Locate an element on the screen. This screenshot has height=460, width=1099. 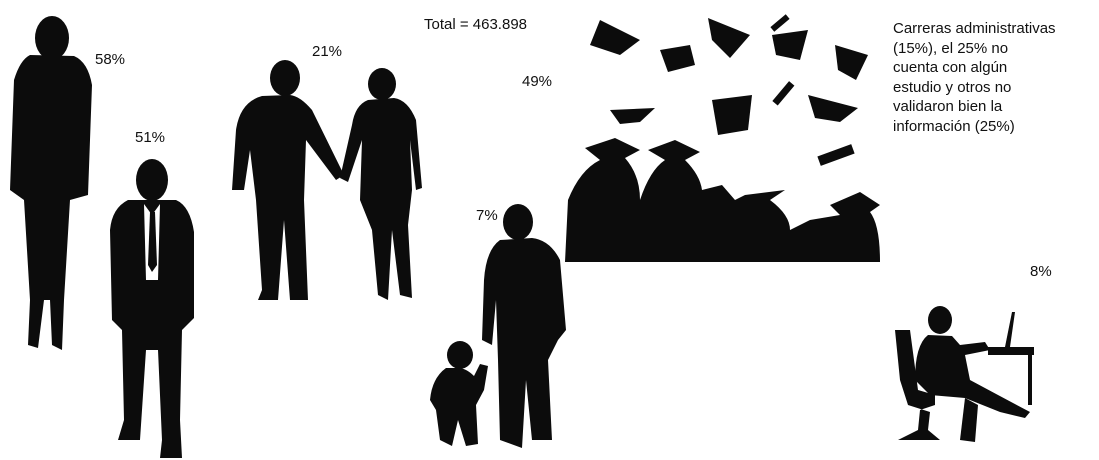
total-label: Total = 463.898 is located at coordinates (476, 24).